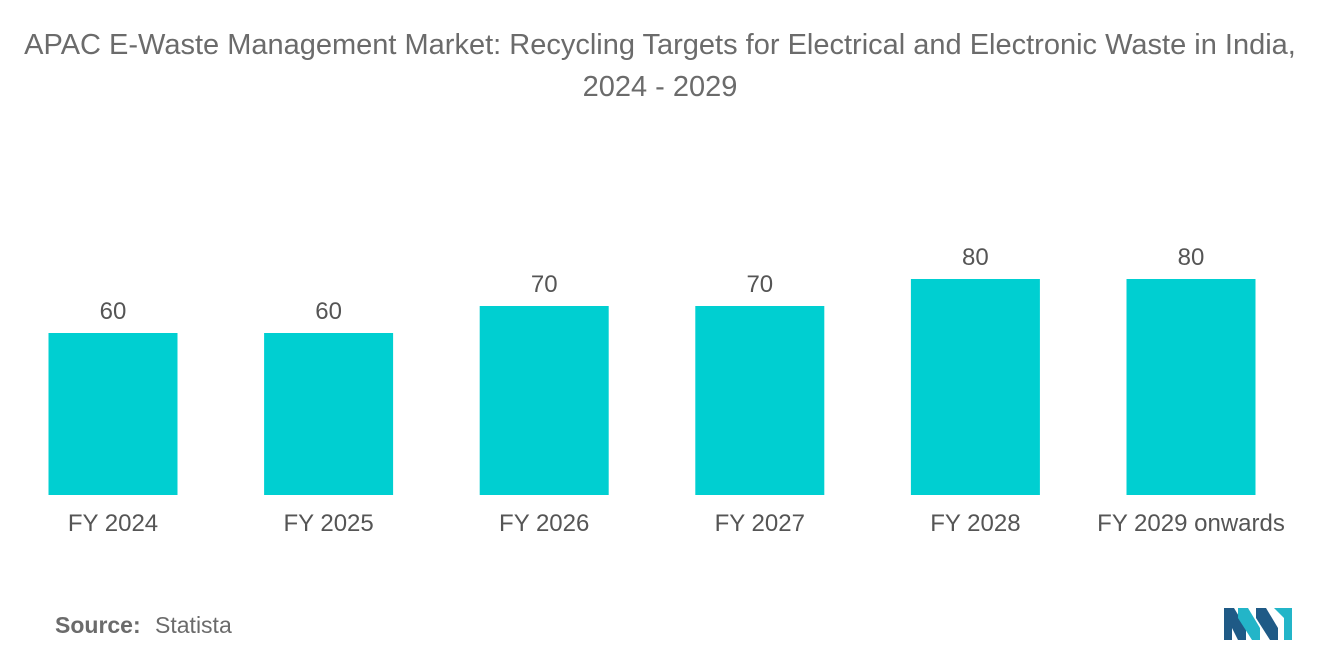 The height and width of the screenshot is (665, 1320). I want to click on source-label: Source:, so click(98, 625).